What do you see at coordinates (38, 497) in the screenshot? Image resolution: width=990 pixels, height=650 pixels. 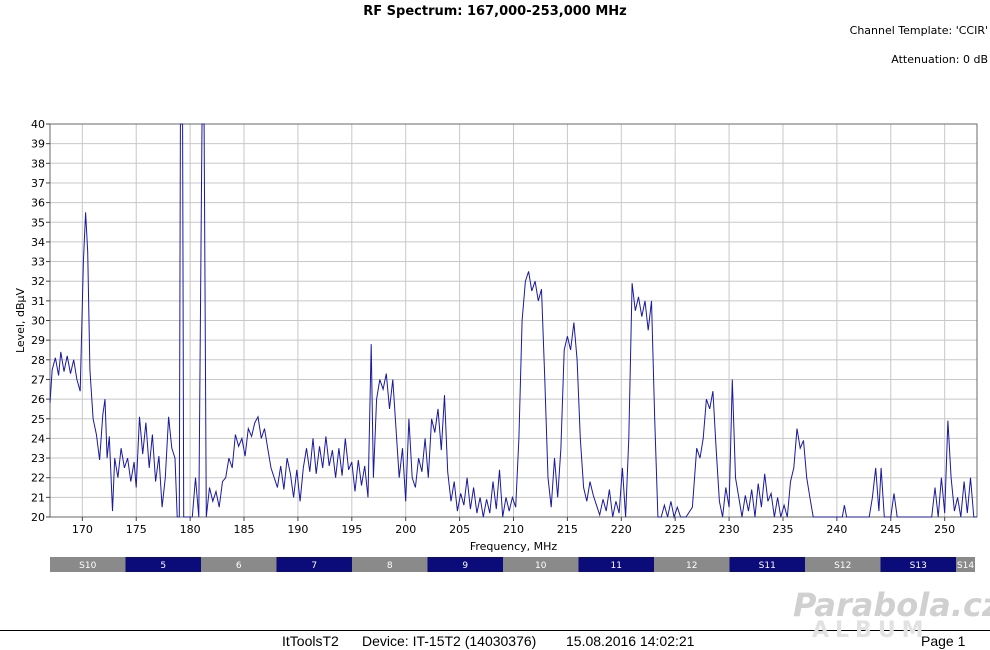 I see `y-tick-label: 21` at bounding box center [38, 497].